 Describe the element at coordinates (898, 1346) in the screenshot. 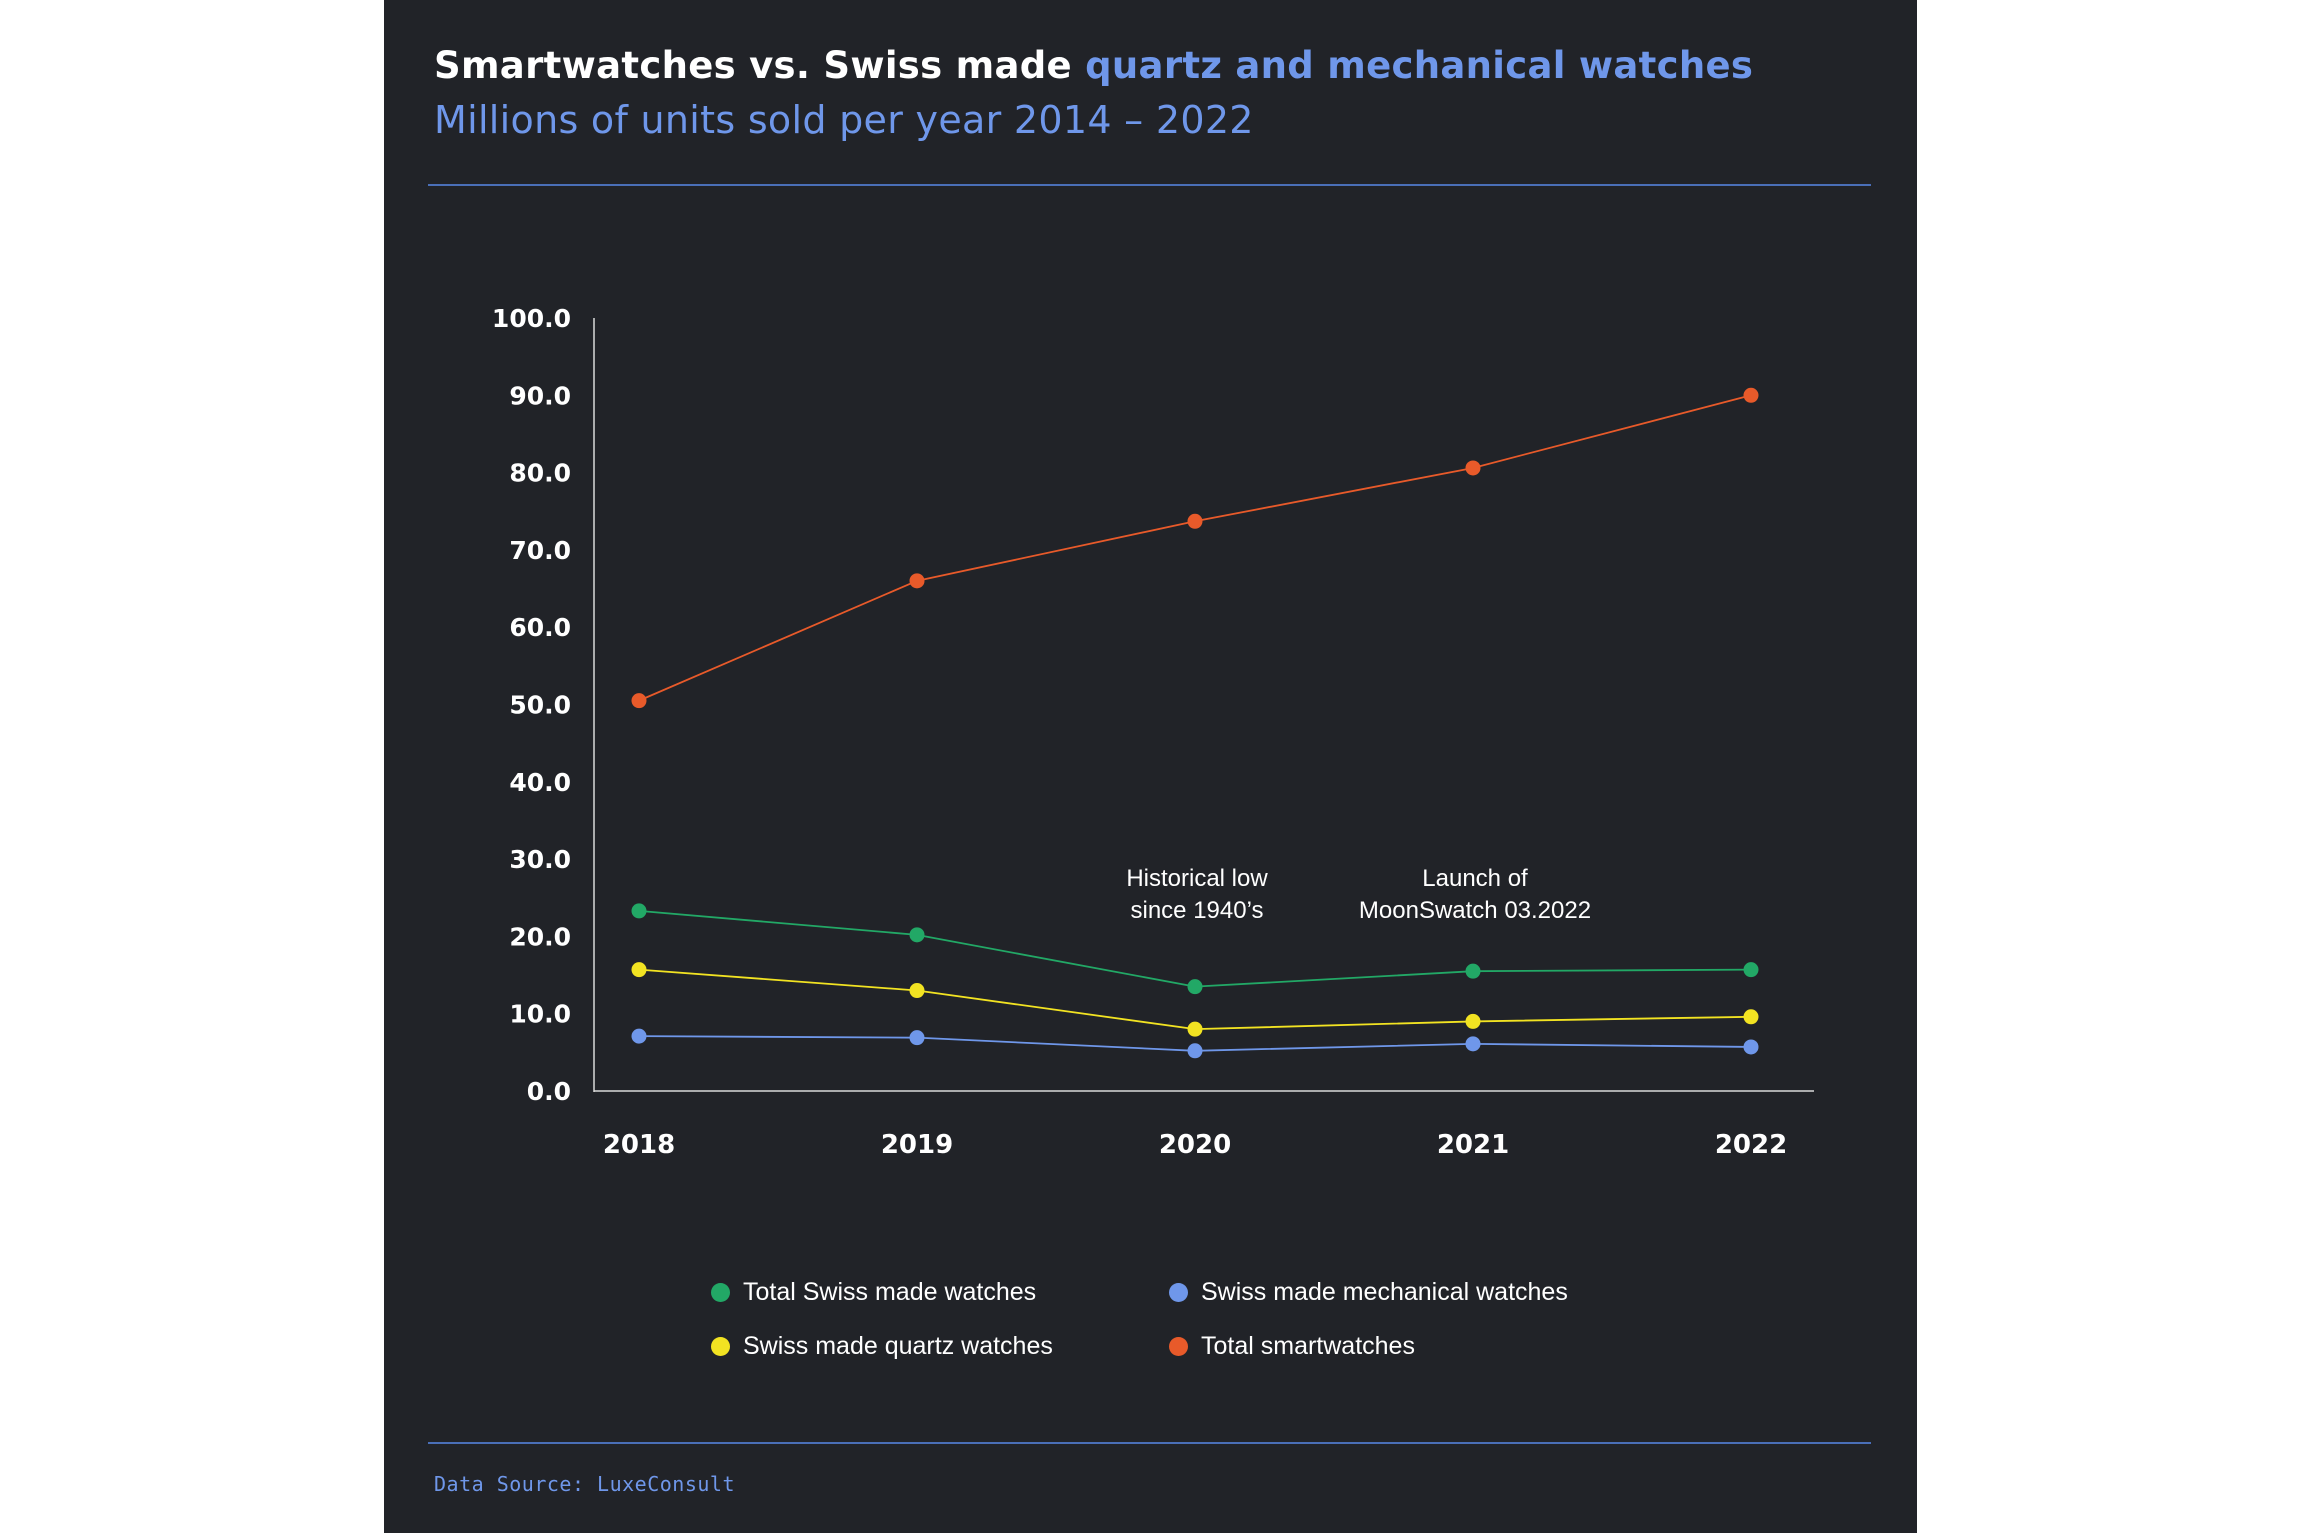

I see `legend-label: Swiss made quartz watches` at that location.